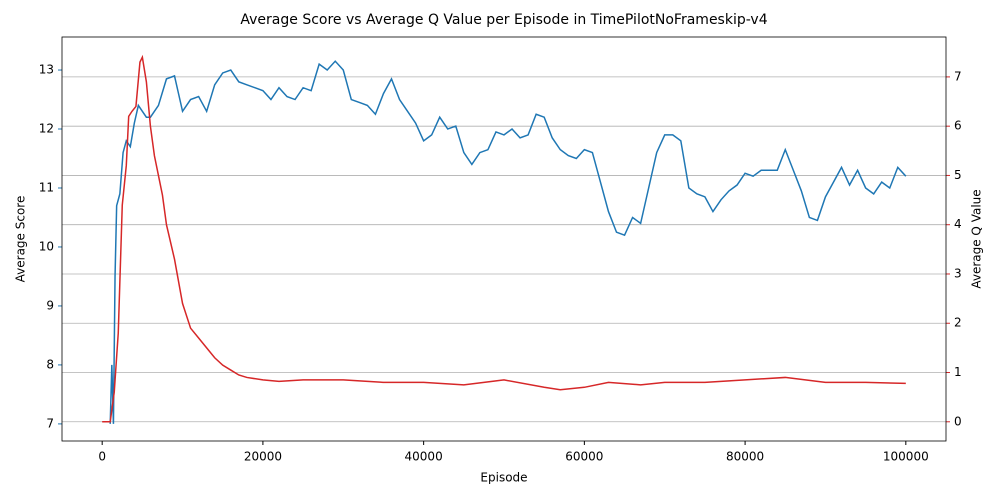 This screenshot has height=500, width=1000. What do you see at coordinates (958, 175) in the screenshot?
I see `y2-tick-label: 5` at bounding box center [958, 175].